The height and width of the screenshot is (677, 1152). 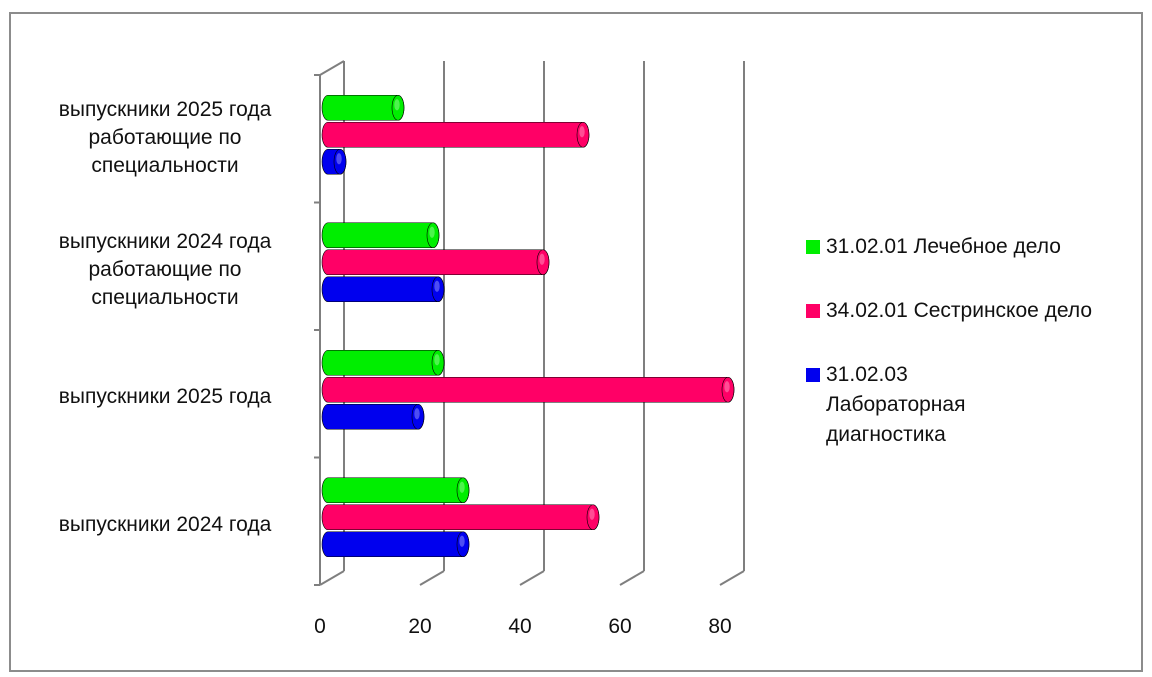 I want to click on category-label-2025: выпускники 2025 года, so click(x=165, y=396).